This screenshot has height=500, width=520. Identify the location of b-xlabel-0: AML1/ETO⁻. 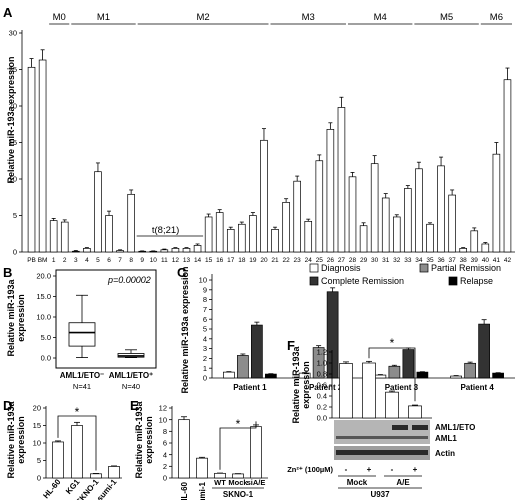
(82, 375).